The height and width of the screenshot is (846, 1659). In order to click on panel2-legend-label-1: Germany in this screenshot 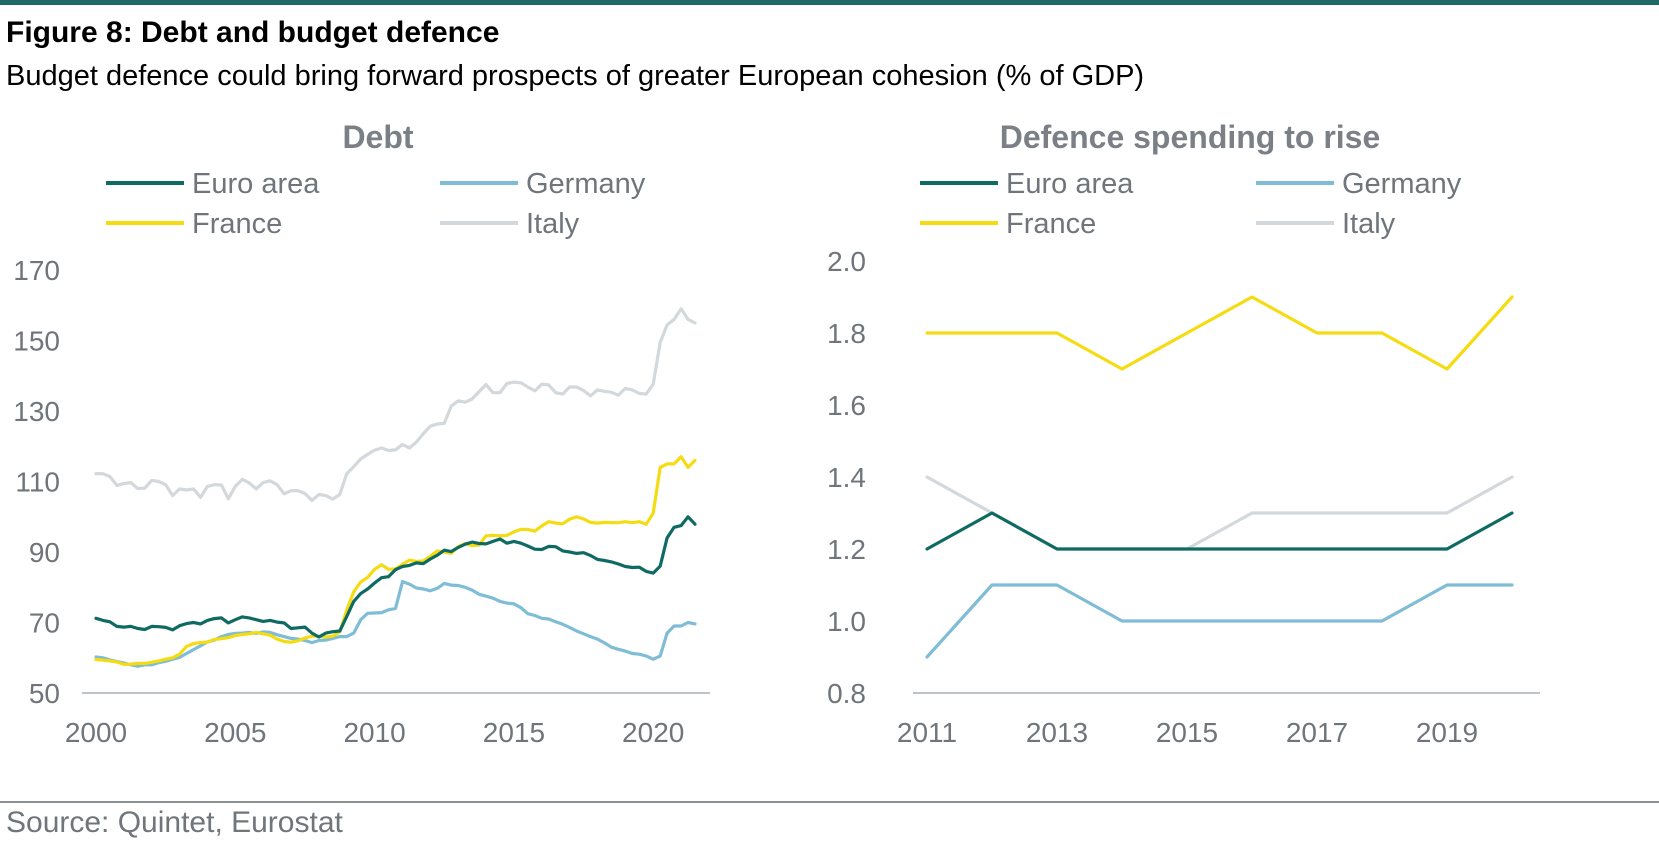, I will do `click(1402, 184)`.